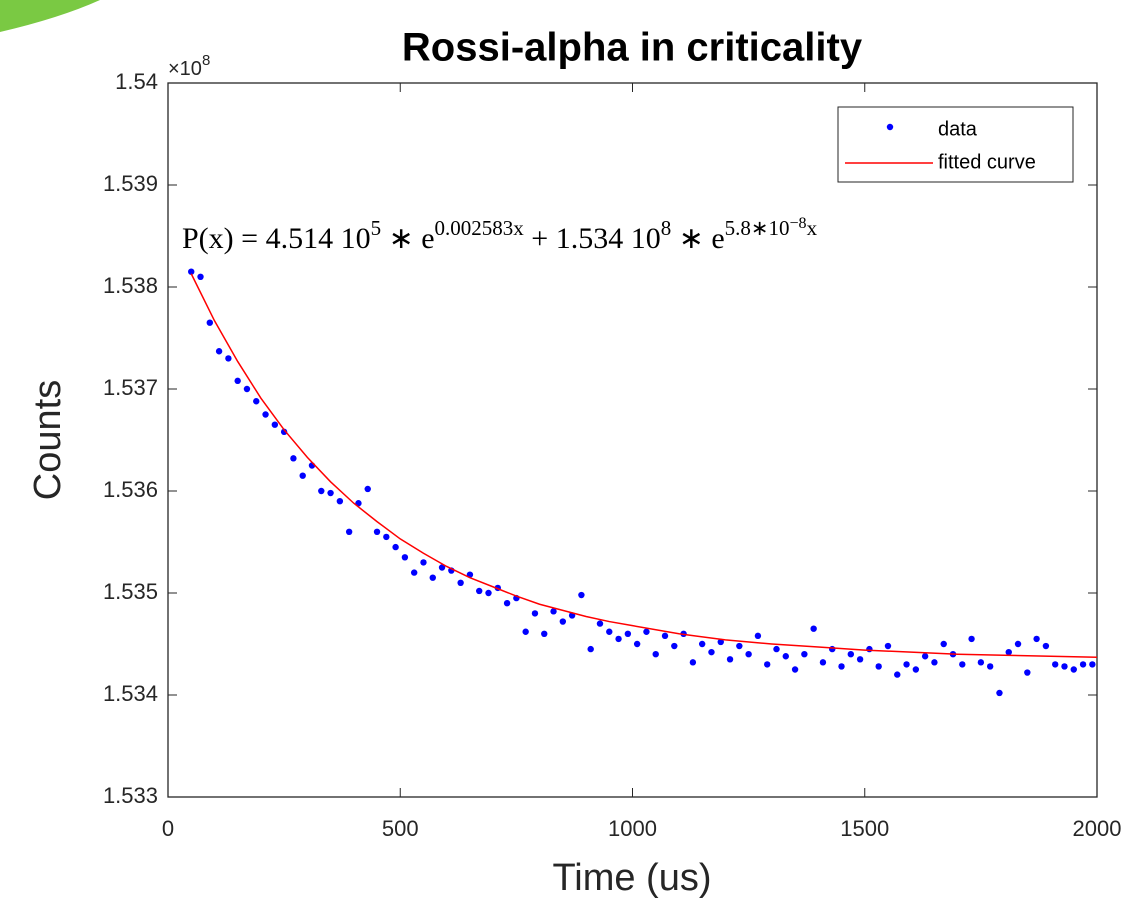 The width and height of the screenshot is (1124, 902). I want to click on y-tick-label: 1.535, so click(130, 591).